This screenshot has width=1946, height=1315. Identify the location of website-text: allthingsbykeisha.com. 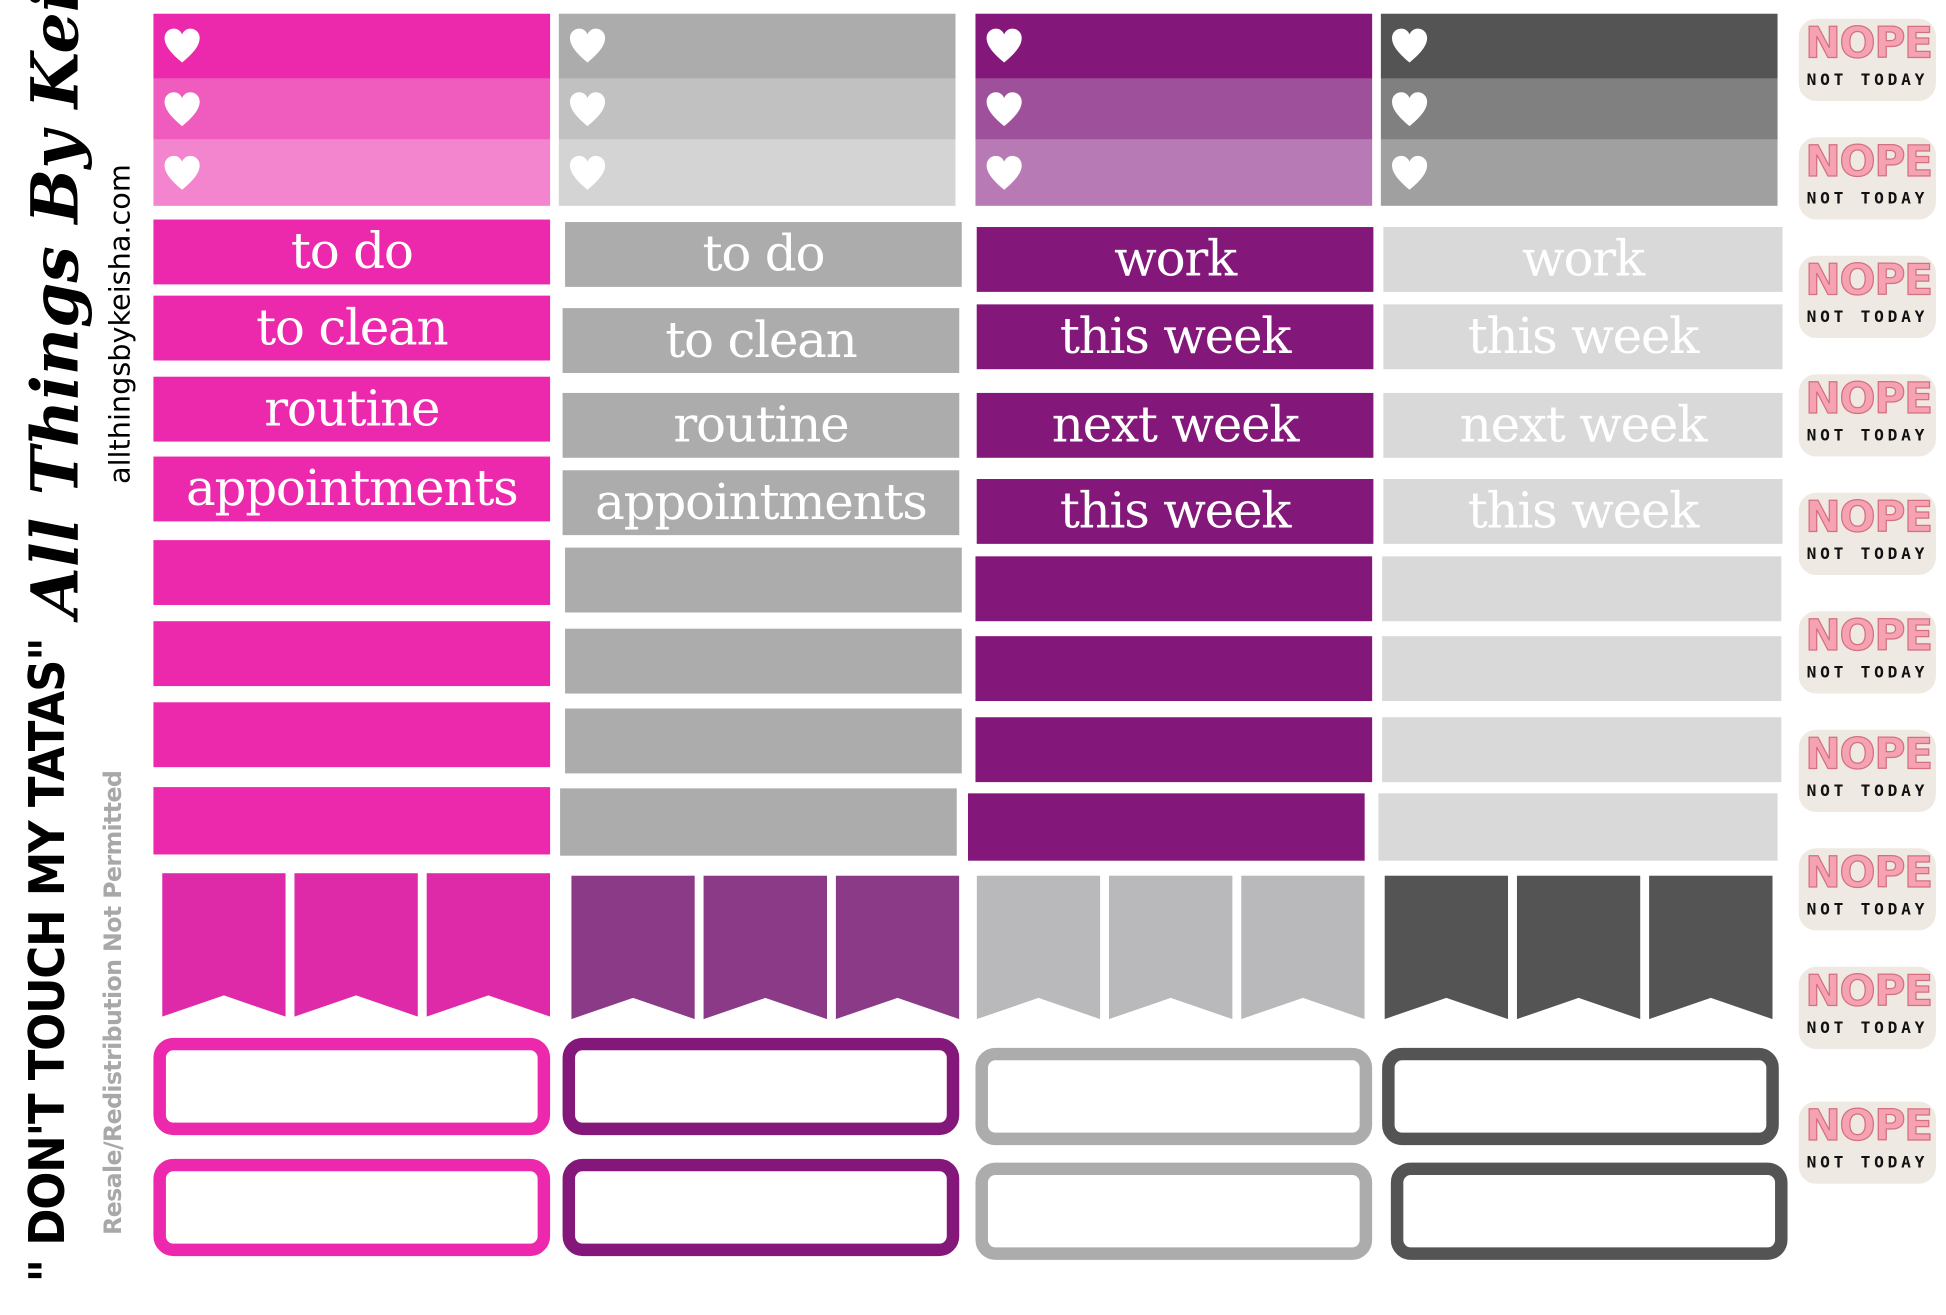
(121, 324).